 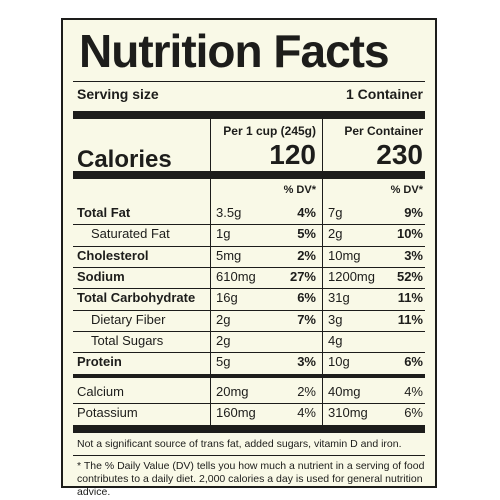 I want to click on dv-per-cup: 6%, so click(x=306, y=298).